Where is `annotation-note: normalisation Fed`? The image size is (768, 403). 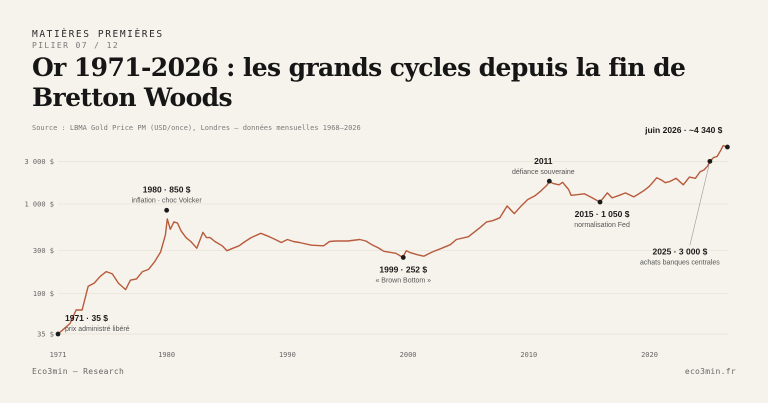
annotation-note: normalisation Fed is located at coordinates (602, 225).